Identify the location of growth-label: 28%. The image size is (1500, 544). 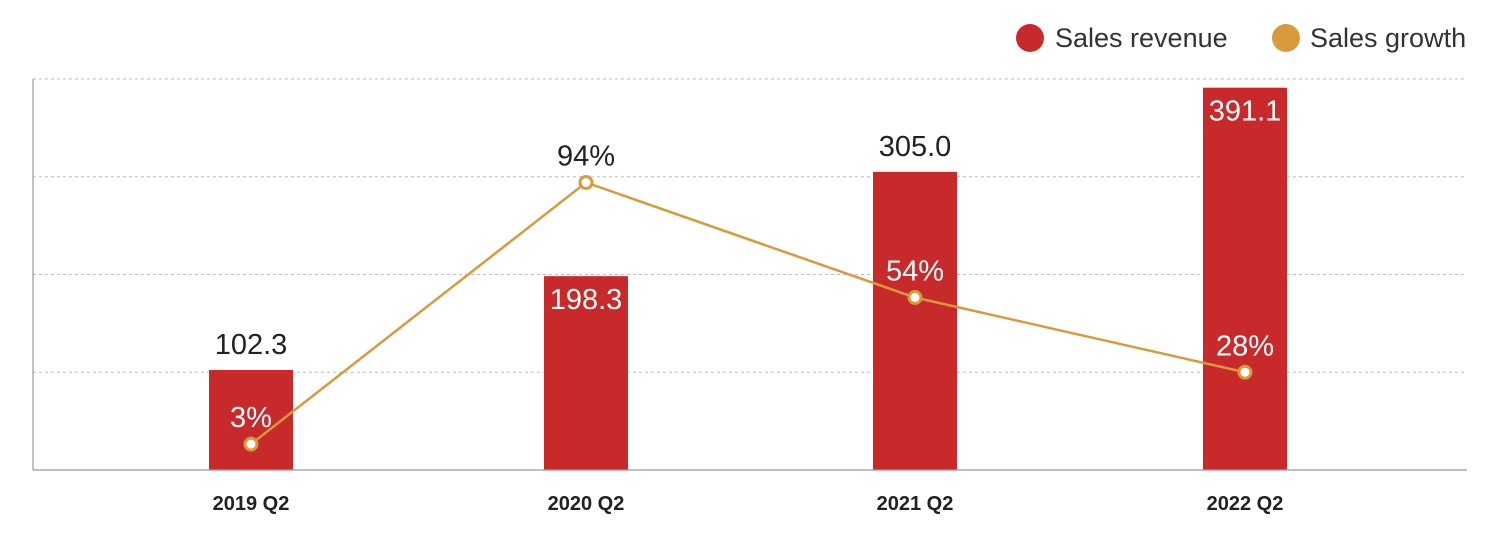
(1245, 346).